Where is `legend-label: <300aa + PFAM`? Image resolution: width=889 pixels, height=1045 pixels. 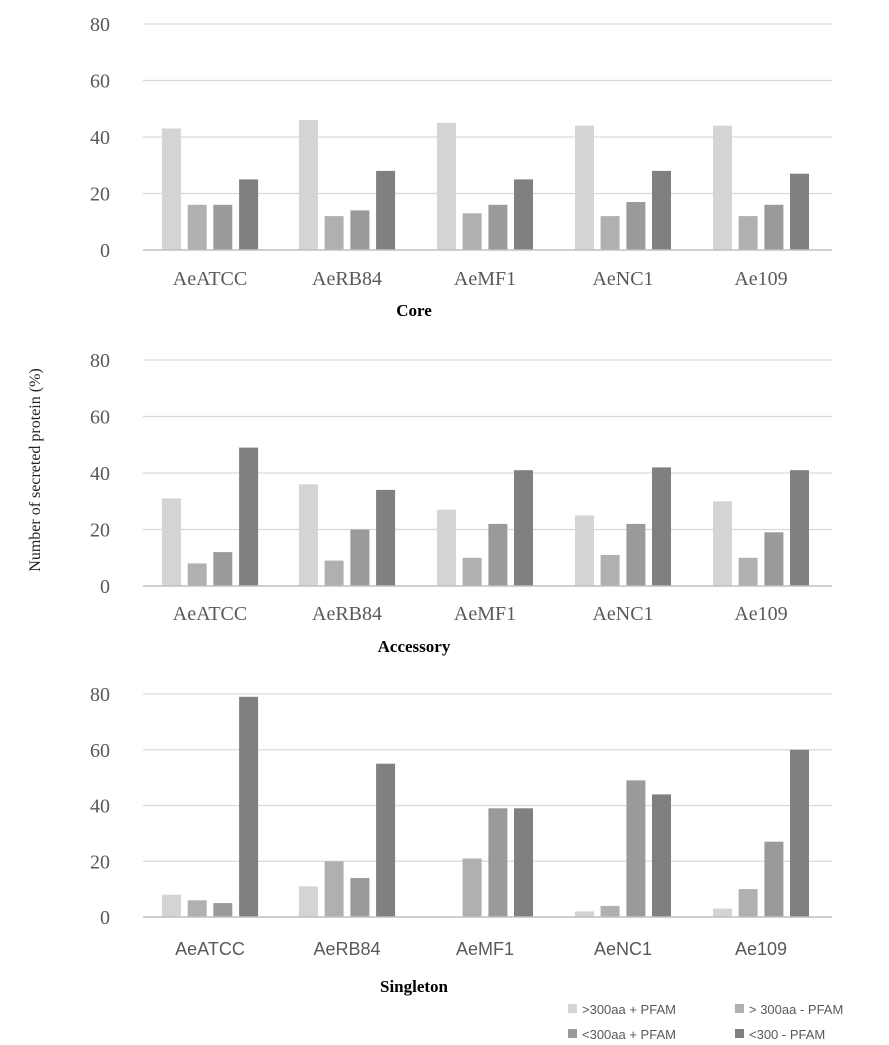
legend-label: <300aa + PFAM is located at coordinates (629, 1034).